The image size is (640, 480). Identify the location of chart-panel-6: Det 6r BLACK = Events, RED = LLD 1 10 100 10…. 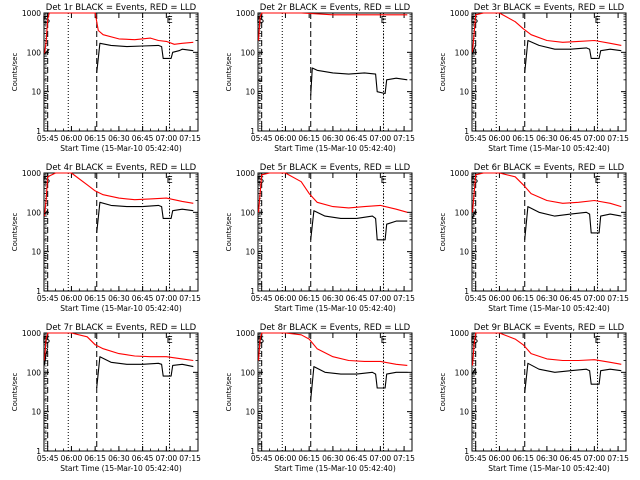
(534, 238).